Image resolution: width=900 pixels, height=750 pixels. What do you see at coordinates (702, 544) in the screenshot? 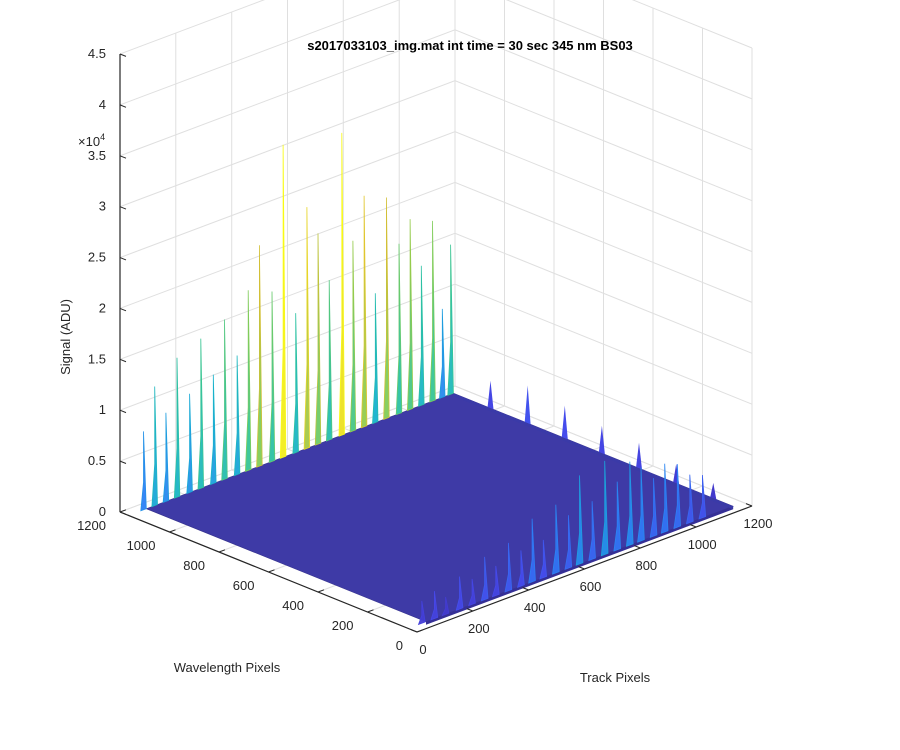
I see `x-tick-label: 1000` at bounding box center [702, 544].